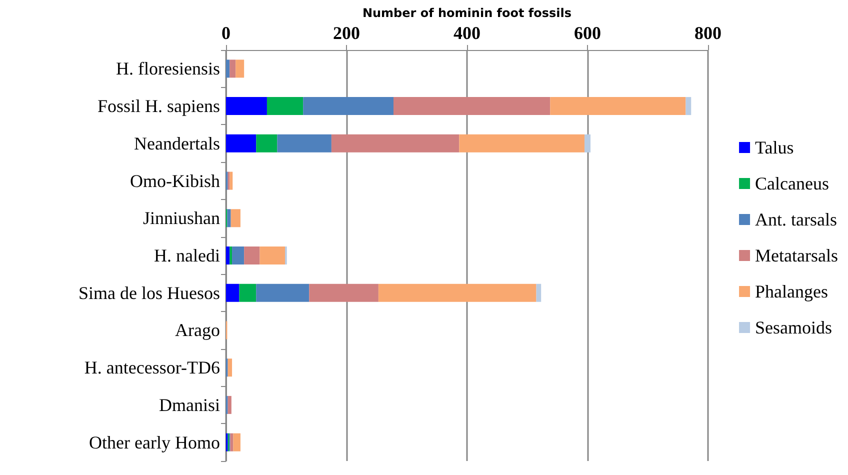 The image size is (848, 475). Describe the element at coordinates (197, 330) in the screenshot. I see `y-tick-label: Arago` at that location.